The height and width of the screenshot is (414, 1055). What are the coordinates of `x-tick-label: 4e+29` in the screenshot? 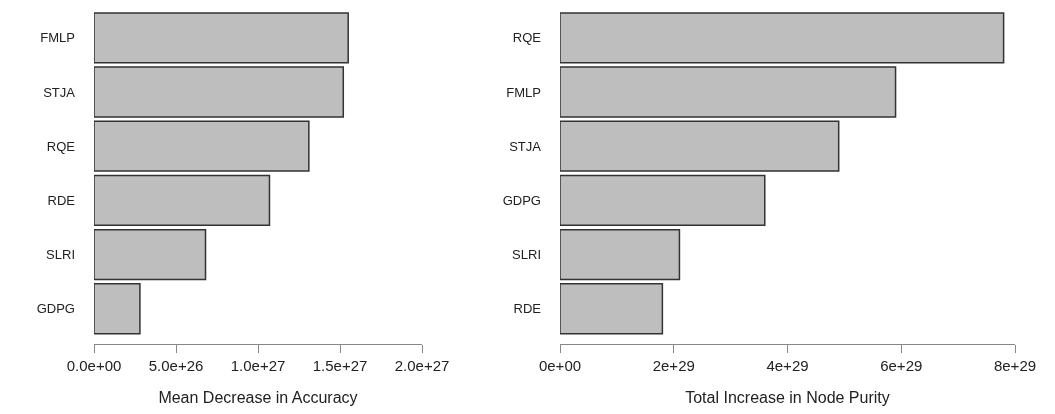 It's located at (787, 365).